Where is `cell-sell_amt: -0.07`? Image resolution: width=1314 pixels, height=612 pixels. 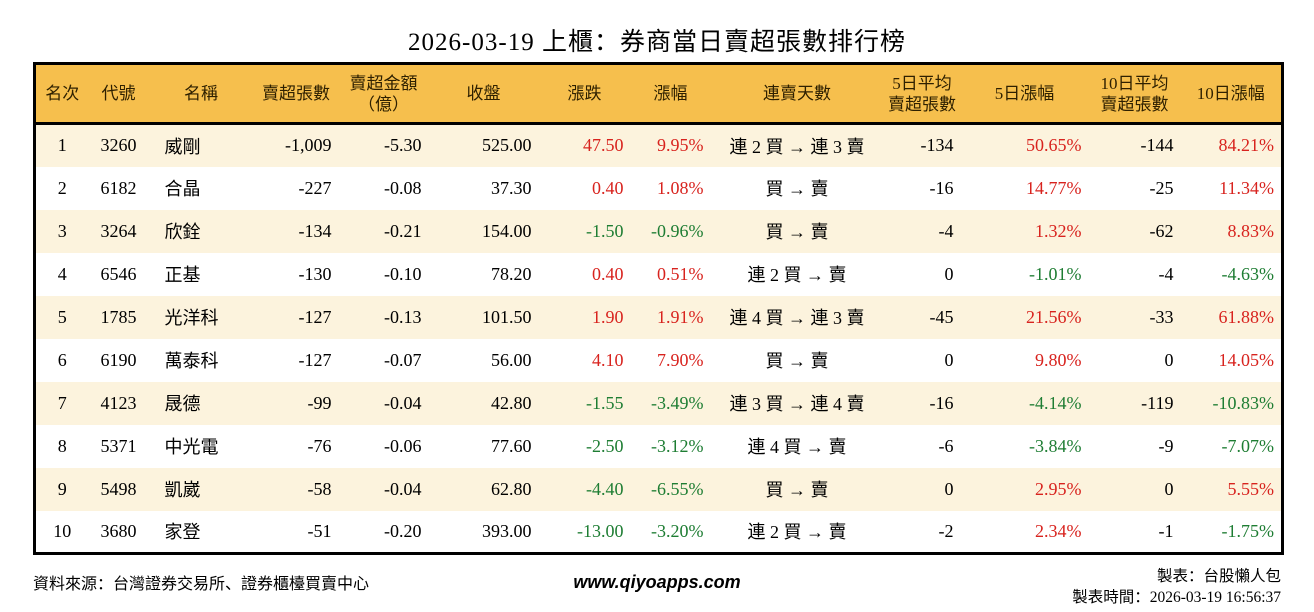 cell-sell_amt: -0.07 is located at coordinates (403, 359).